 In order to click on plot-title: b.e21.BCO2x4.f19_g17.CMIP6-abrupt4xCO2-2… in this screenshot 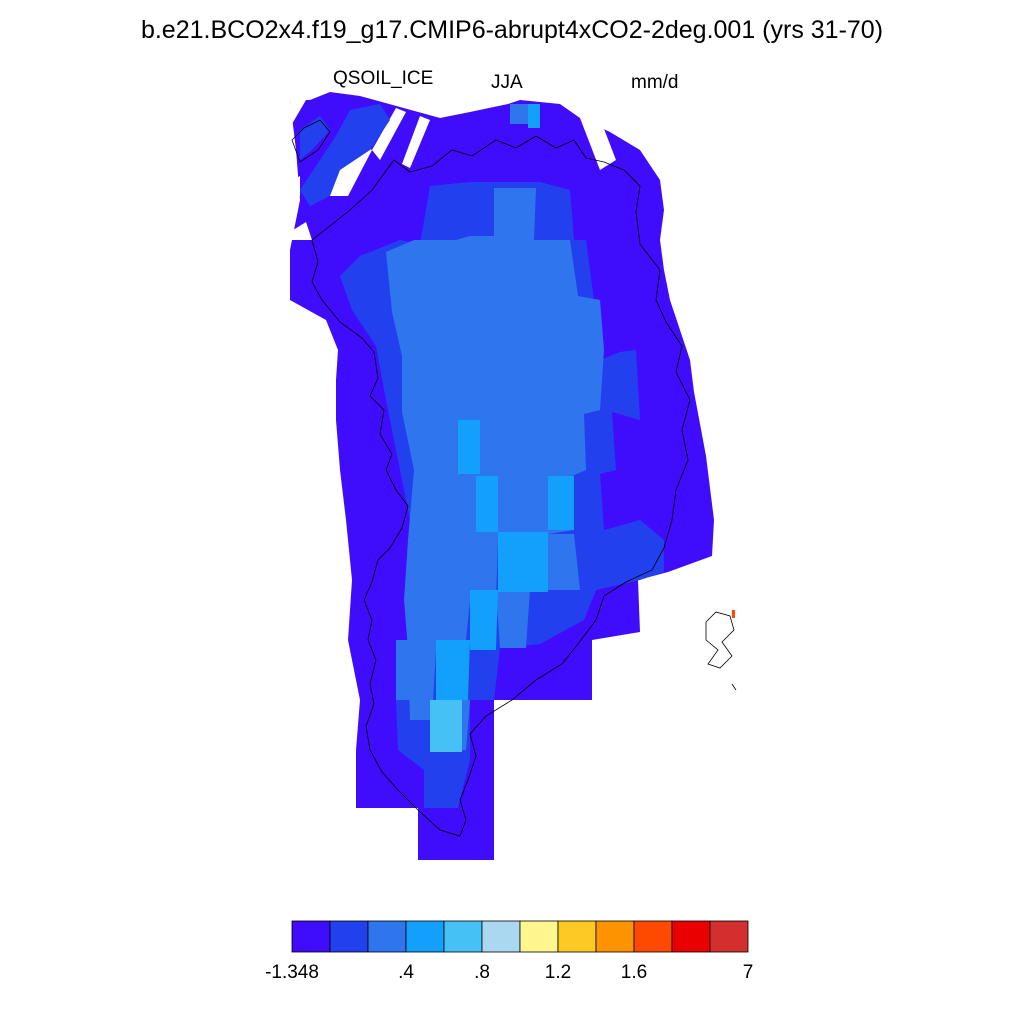, I will do `click(512, 30)`.